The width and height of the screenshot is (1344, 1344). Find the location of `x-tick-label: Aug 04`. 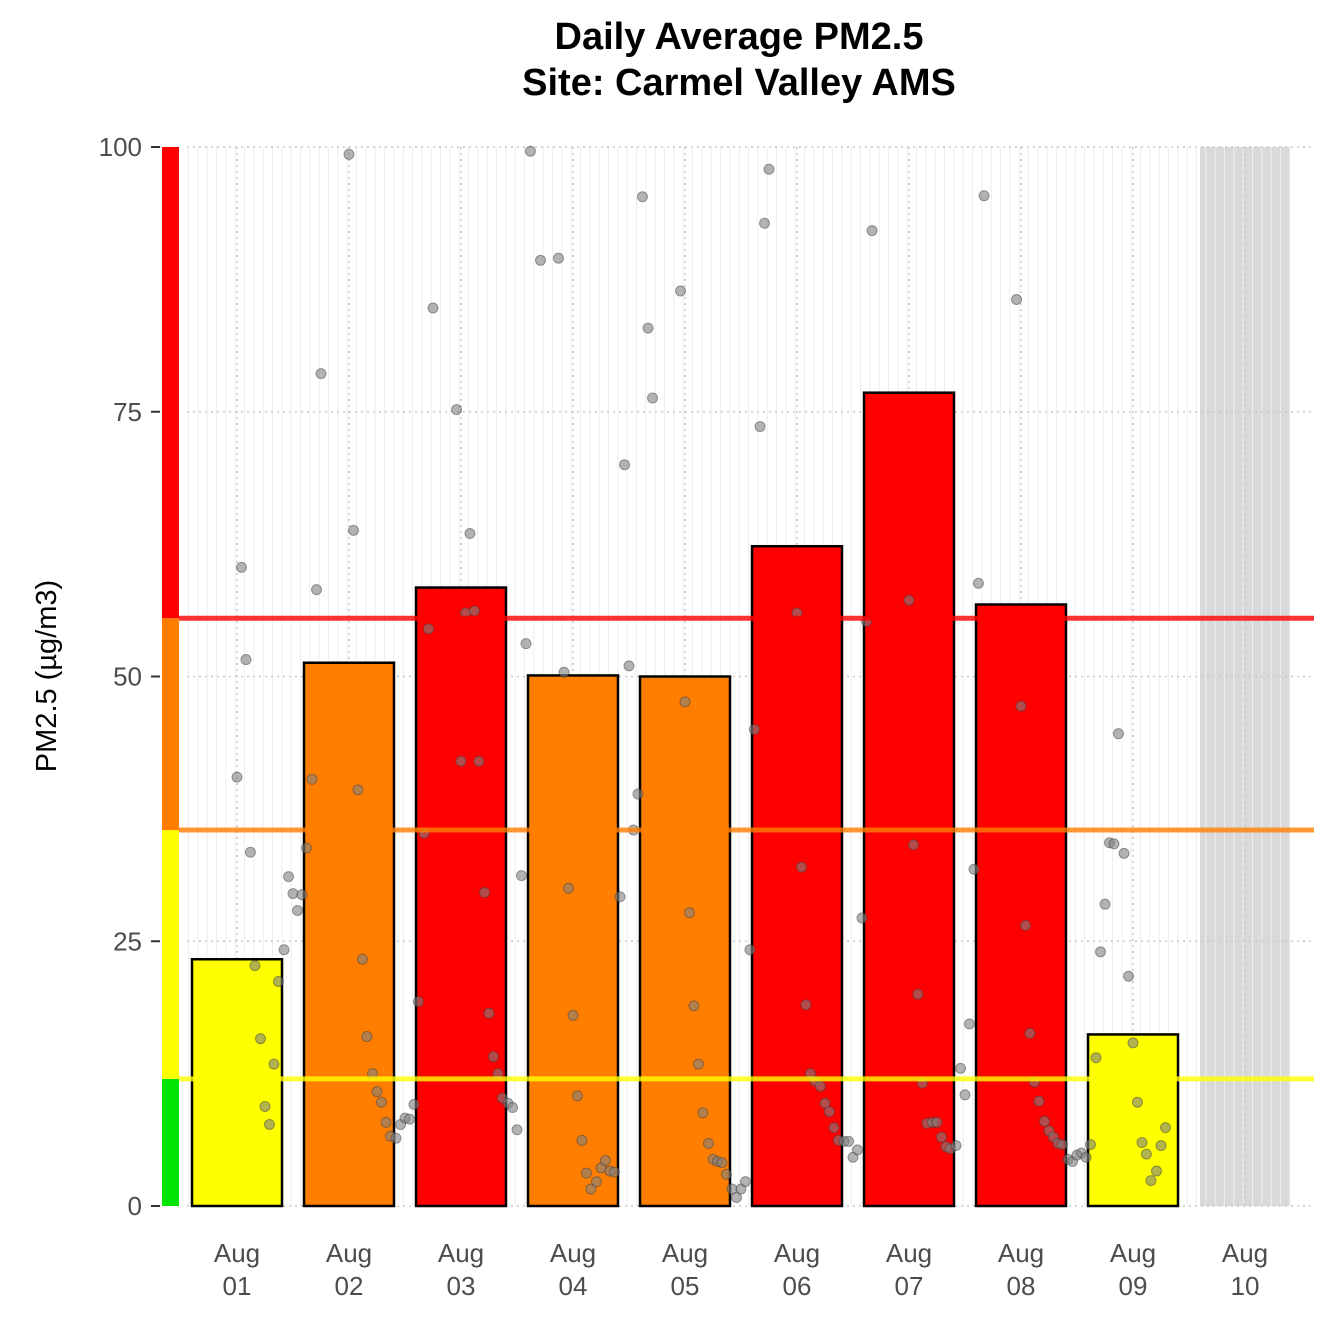

x-tick-label: Aug 04 is located at coordinates (573, 1269).